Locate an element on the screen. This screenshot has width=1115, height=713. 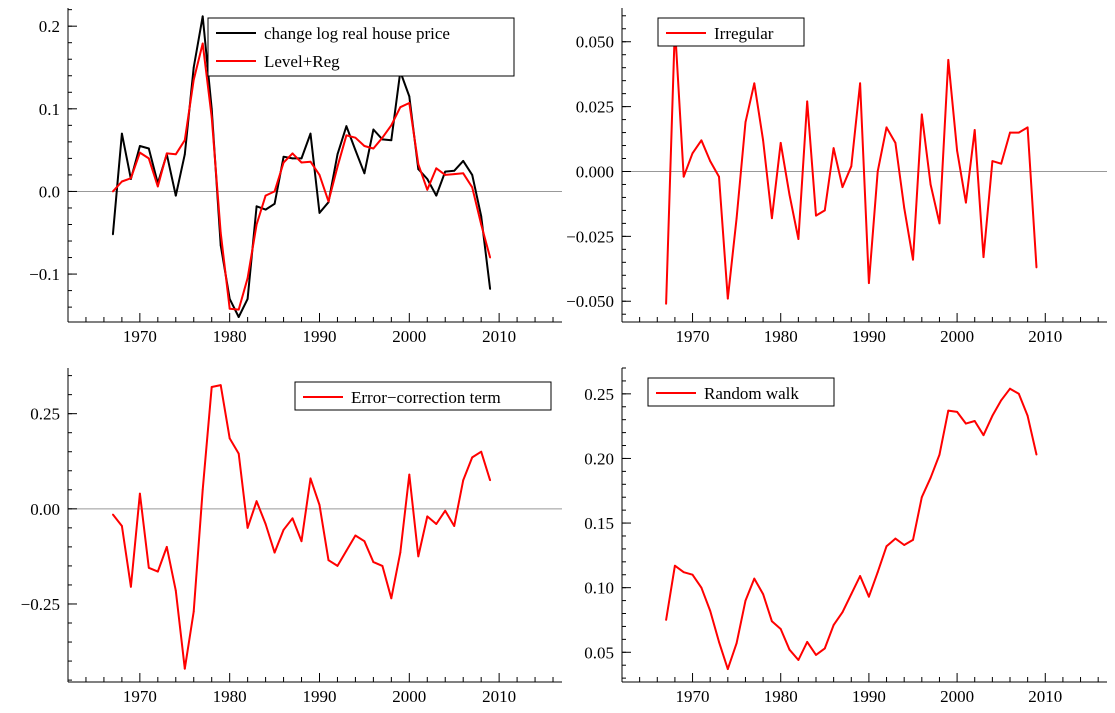
y-tick-label: 0.2 is located at coordinates (49, 26).